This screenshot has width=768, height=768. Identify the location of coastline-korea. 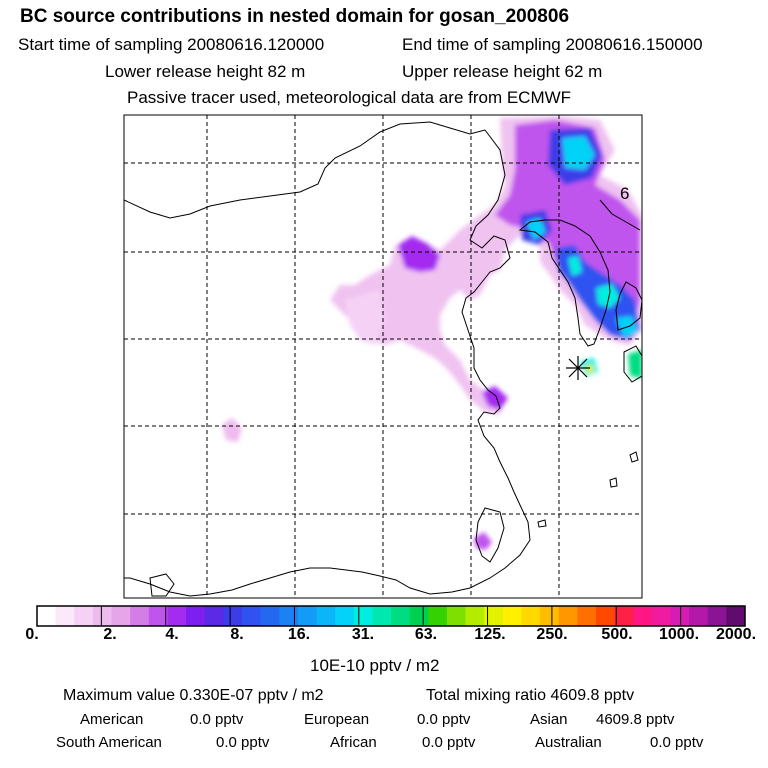
(564, 283).